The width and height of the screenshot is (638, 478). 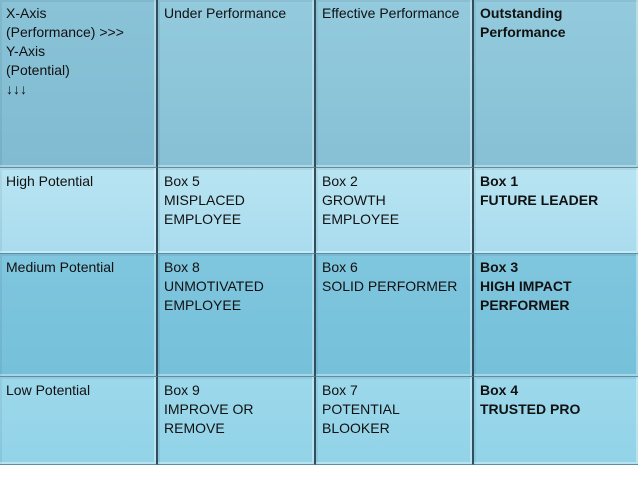 What do you see at coordinates (556, 315) in the screenshot?
I see `box-3-cell: Box 3 HIGH IMPACT PERFORMER` at bounding box center [556, 315].